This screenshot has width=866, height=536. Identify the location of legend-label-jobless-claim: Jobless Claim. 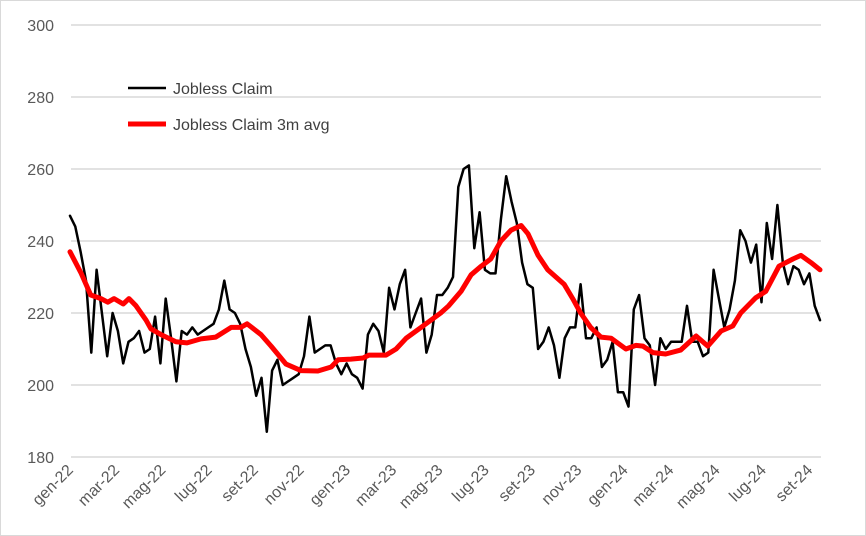
(223, 89).